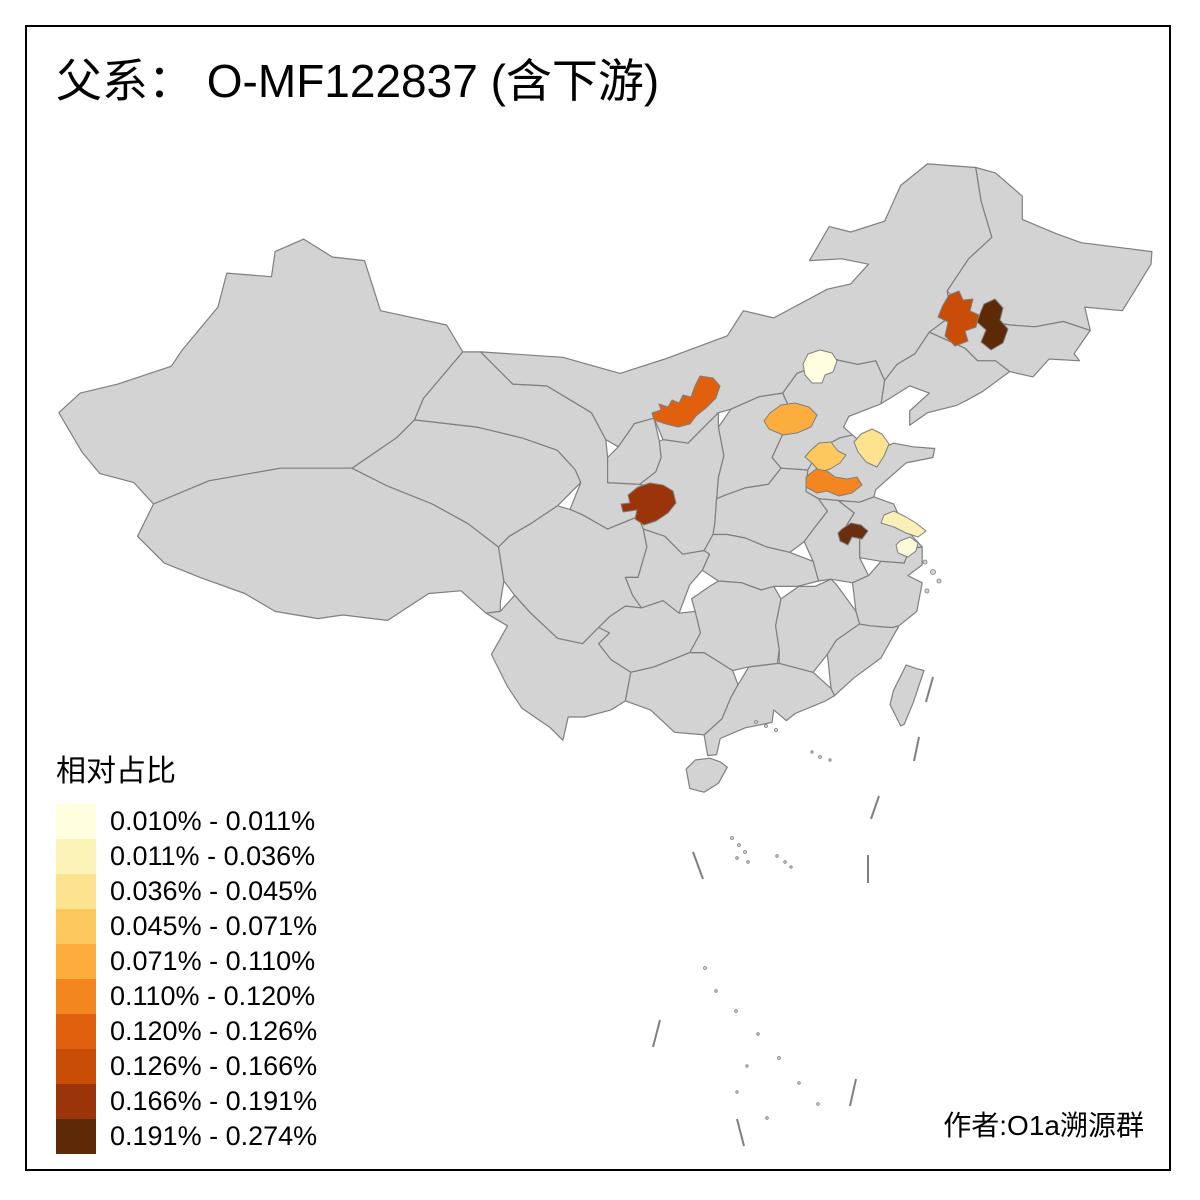 Image resolution: width=1200 pixels, height=1200 pixels. I want to click on map-region-north-shaanxi, so click(686, 401).